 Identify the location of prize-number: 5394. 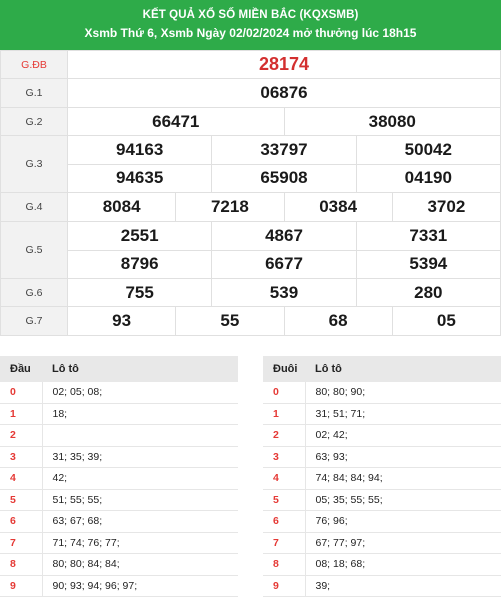
(427, 264).